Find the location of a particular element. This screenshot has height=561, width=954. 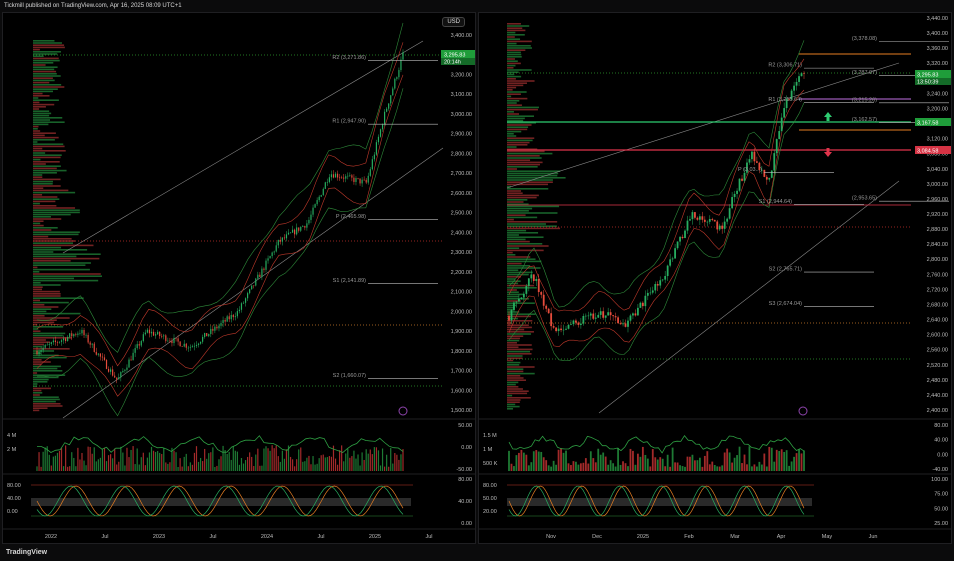

price-tick-label: 2,680.00 is located at coordinates (937, 305).